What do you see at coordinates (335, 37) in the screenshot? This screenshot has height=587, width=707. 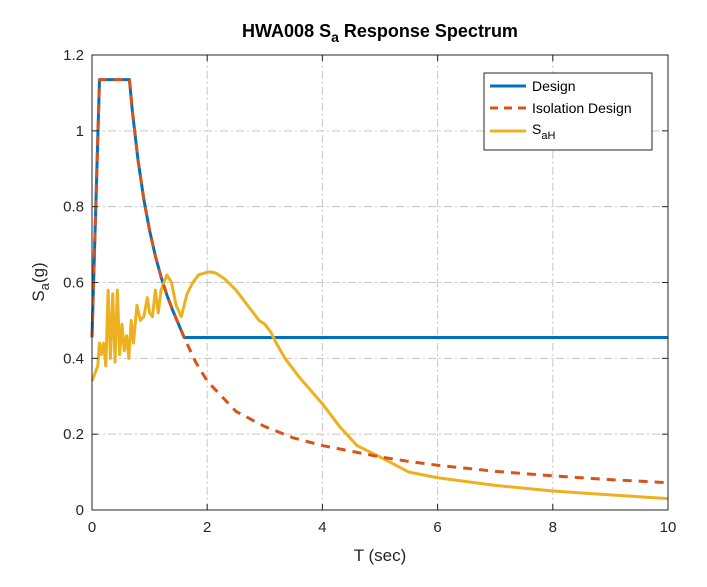 I see `chart-title-sub: a` at bounding box center [335, 37].